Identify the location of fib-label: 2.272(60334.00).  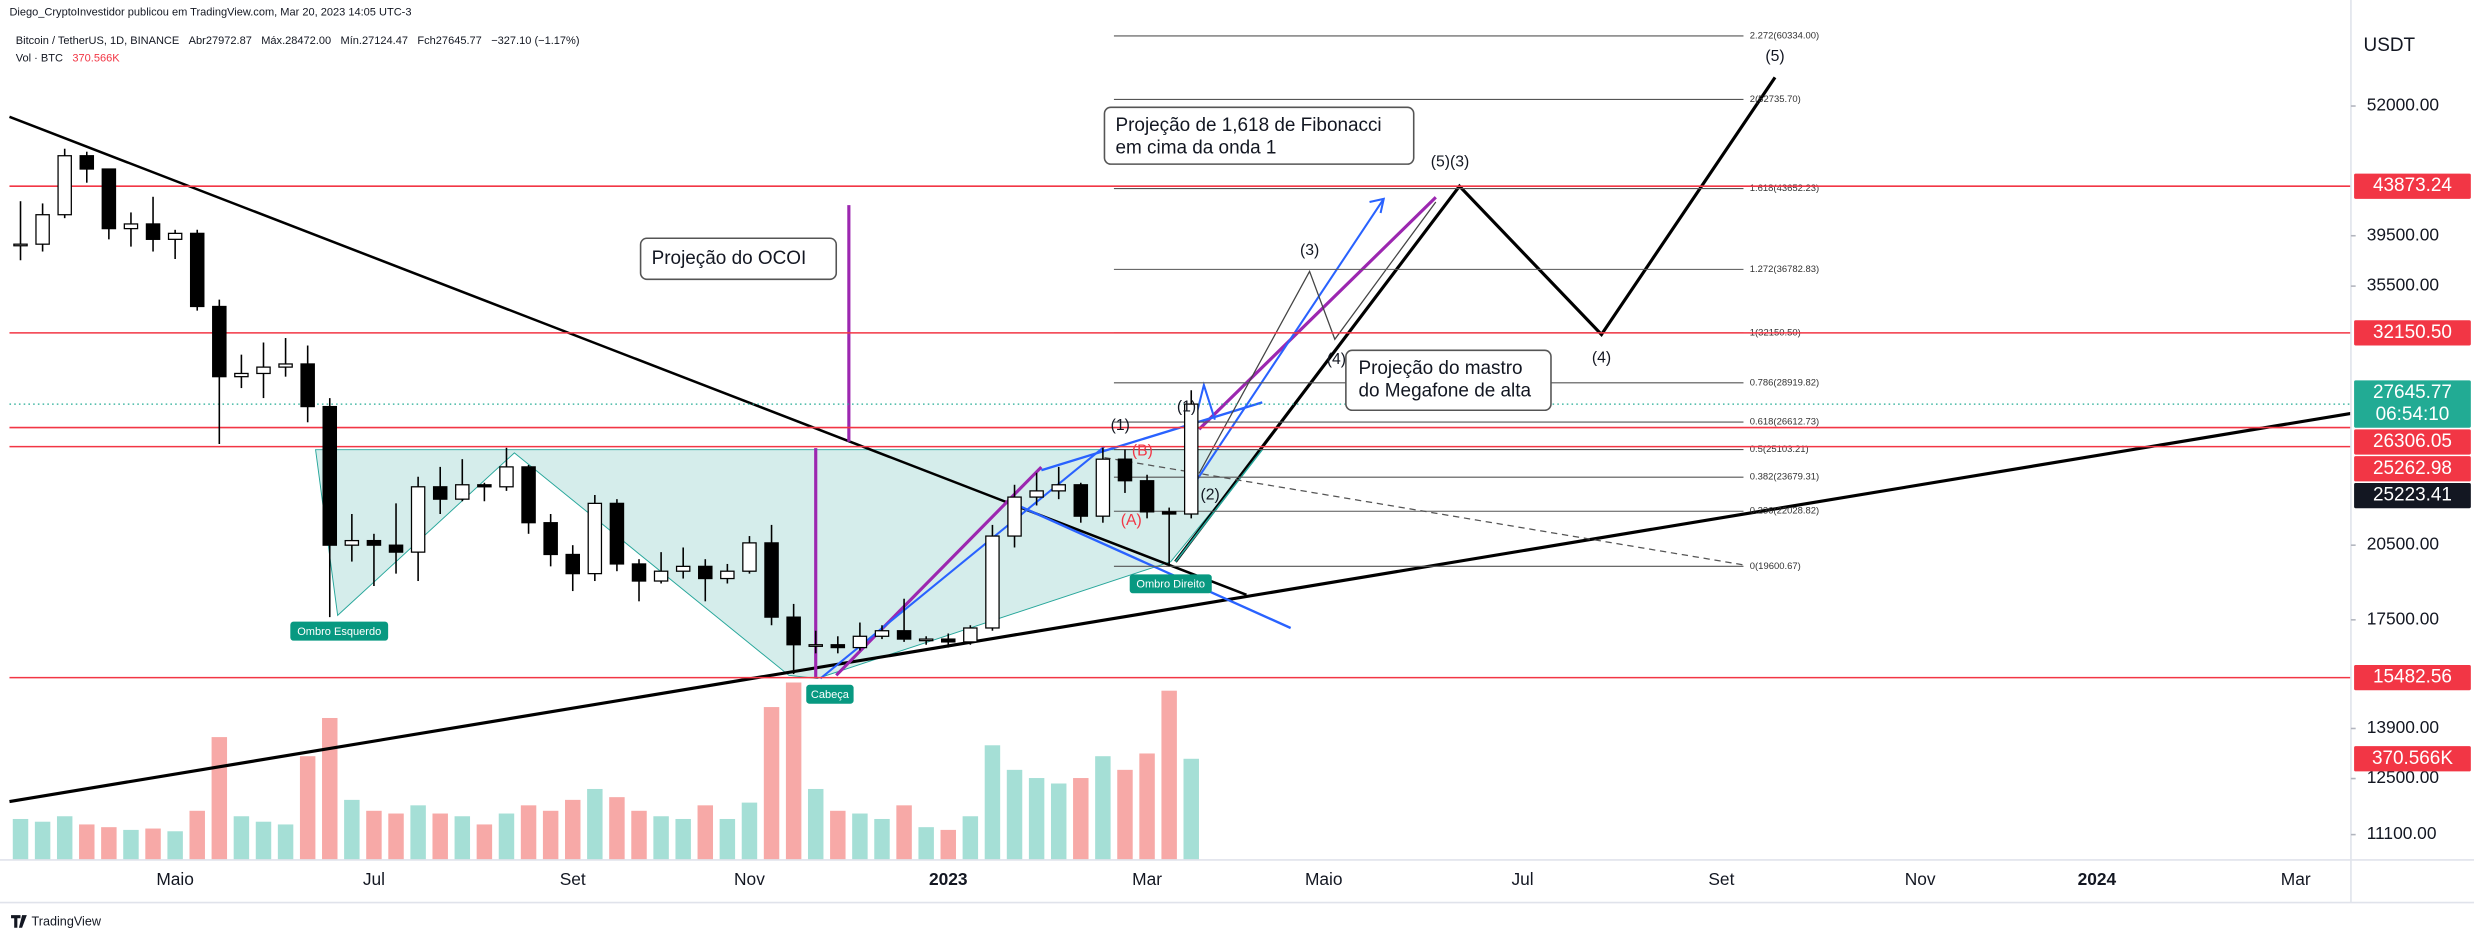
(1784, 35).